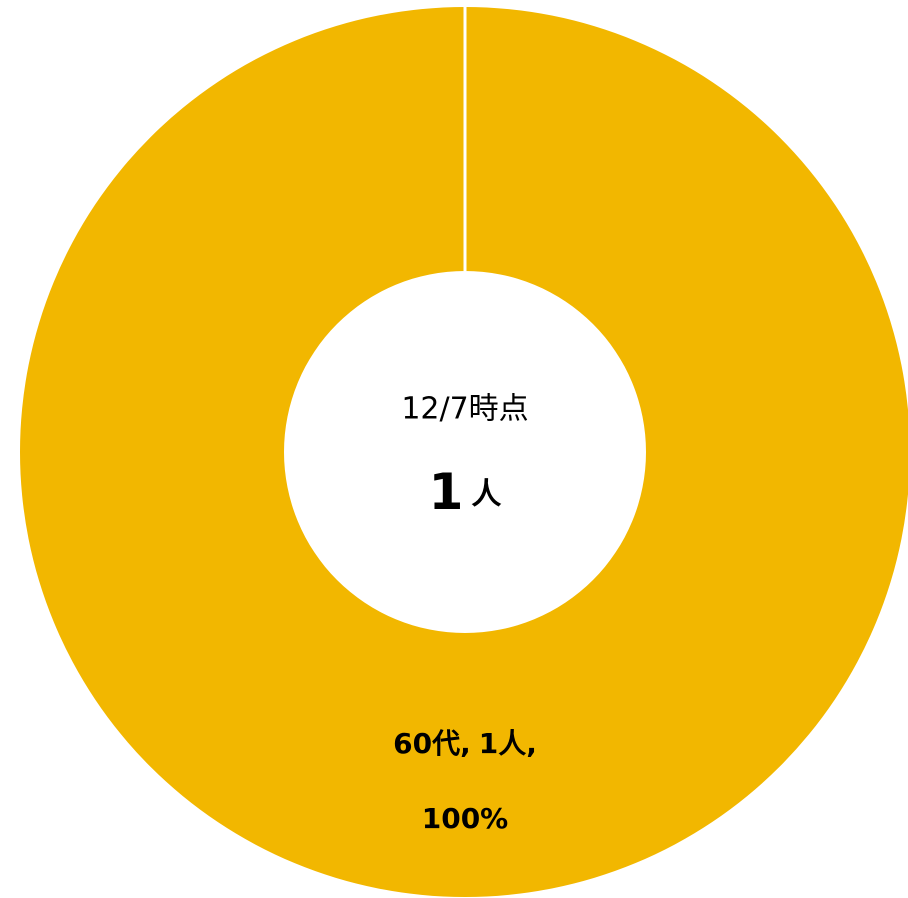 The image size is (908, 898). I want to click on value-label: 1人, so click(502, 743).